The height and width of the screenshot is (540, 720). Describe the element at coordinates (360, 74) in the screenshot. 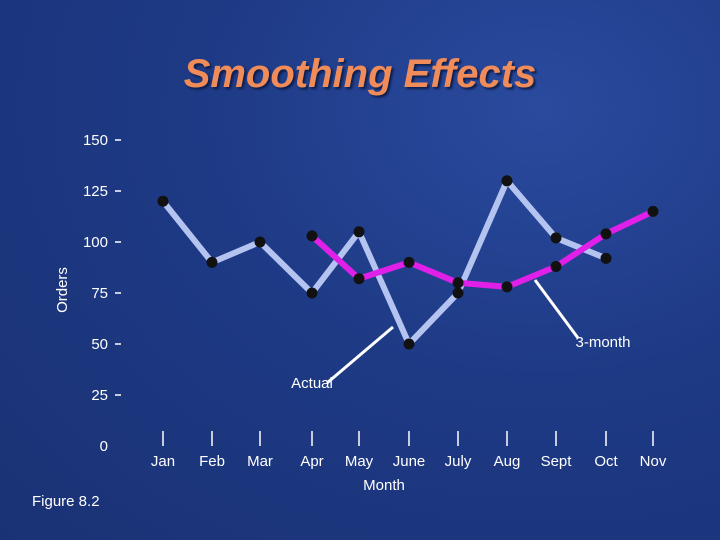

I see `chart-title: Smoothing Effects` at that location.